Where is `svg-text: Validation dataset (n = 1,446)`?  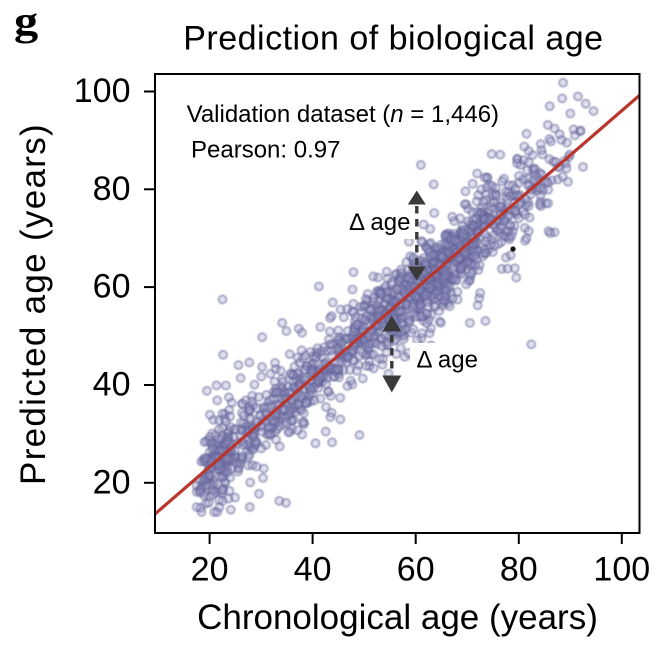
svg-text: Validation dataset (n = 1,446) is located at coordinates (343, 114).